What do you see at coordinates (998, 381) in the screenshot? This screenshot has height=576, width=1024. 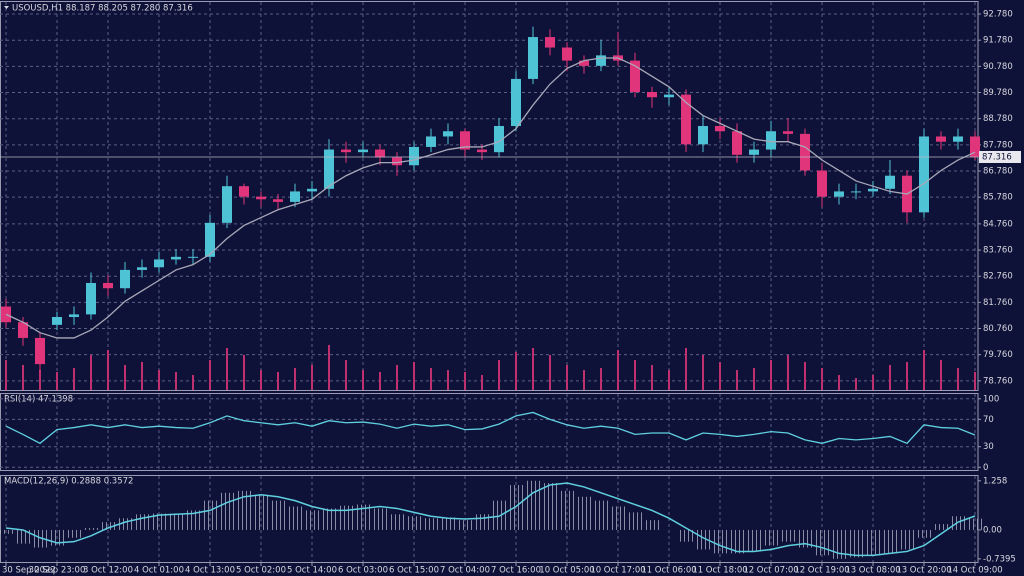 I see `y-tick-label: 78.760` at bounding box center [998, 381].